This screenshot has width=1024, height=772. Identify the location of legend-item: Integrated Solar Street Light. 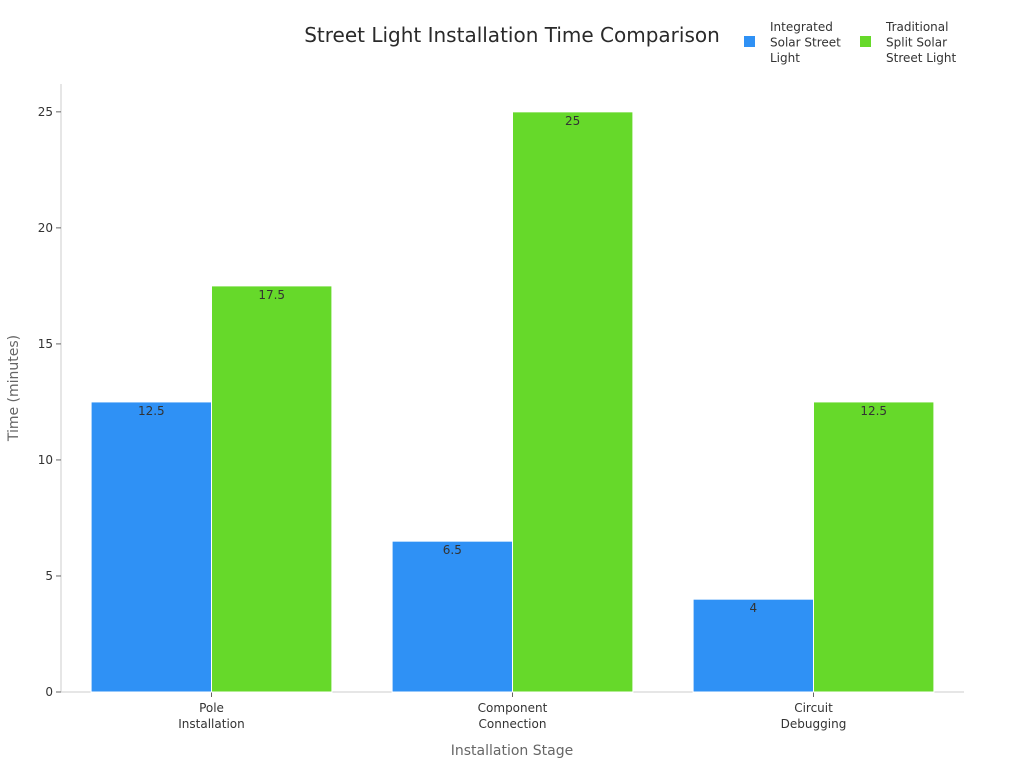
(792, 42).